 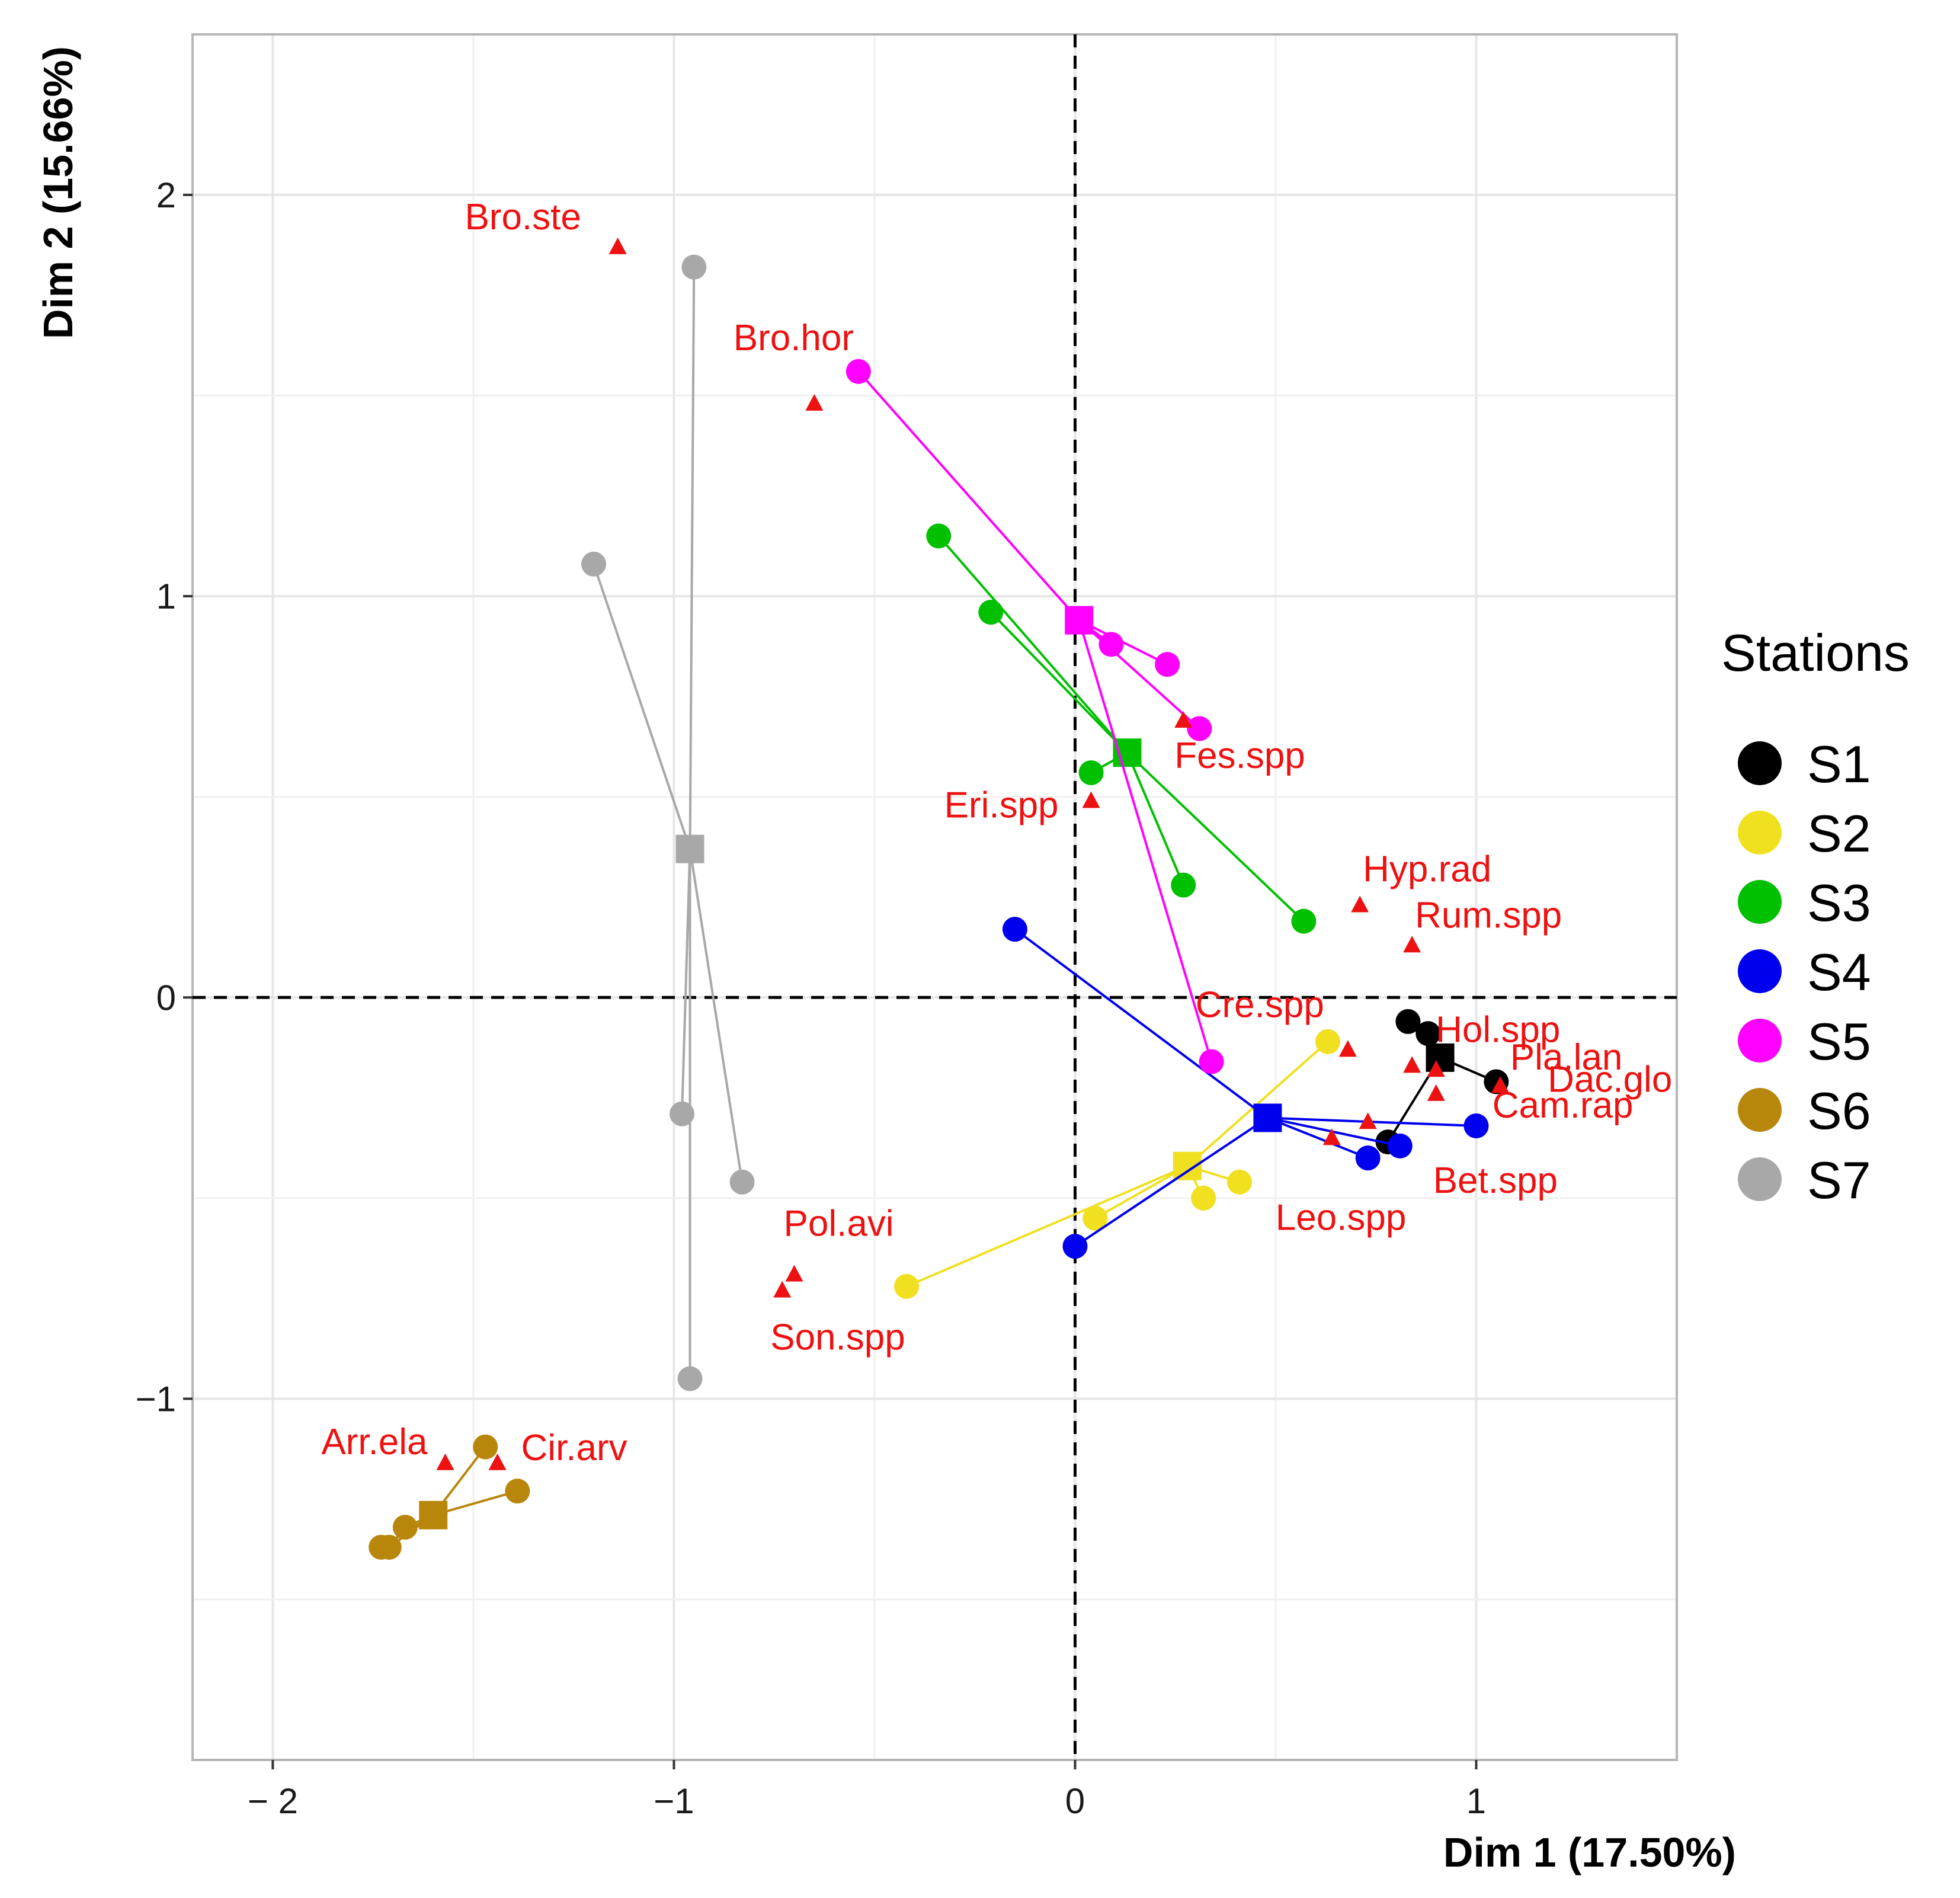 What do you see at coordinates (374, 1442) in the screenshot?
I see `species-label: Arr.ela` at bounding box center [374, 1442].